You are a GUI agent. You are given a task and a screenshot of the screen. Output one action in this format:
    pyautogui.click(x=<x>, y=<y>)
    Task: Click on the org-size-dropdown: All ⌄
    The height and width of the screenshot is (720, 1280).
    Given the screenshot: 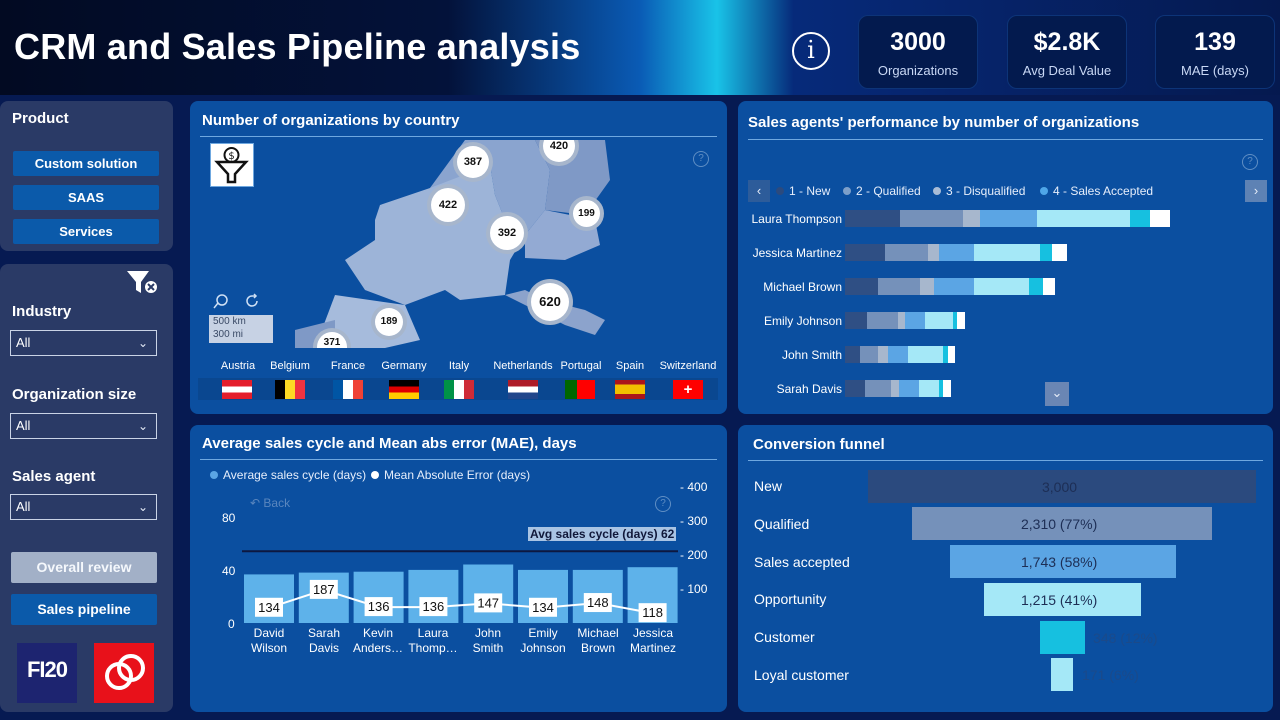 What is the action you would take?
    pyautogui.click(x=83, y=426)
    